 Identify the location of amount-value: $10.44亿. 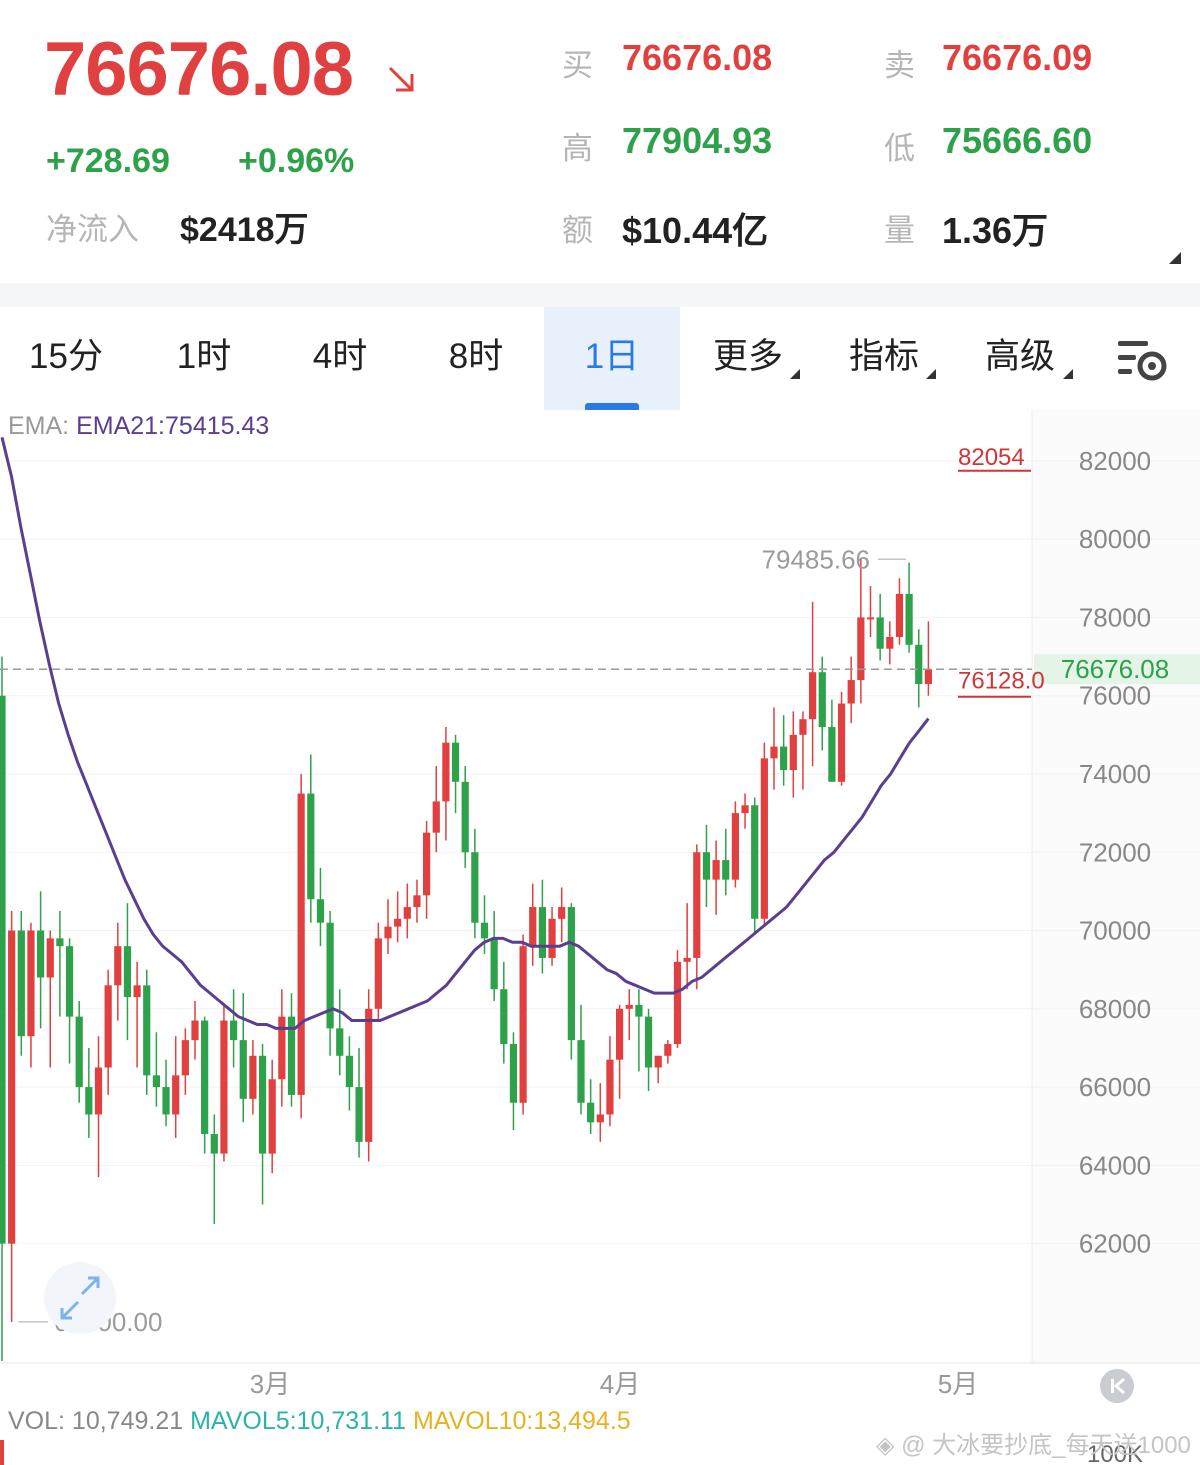
(695, 230).